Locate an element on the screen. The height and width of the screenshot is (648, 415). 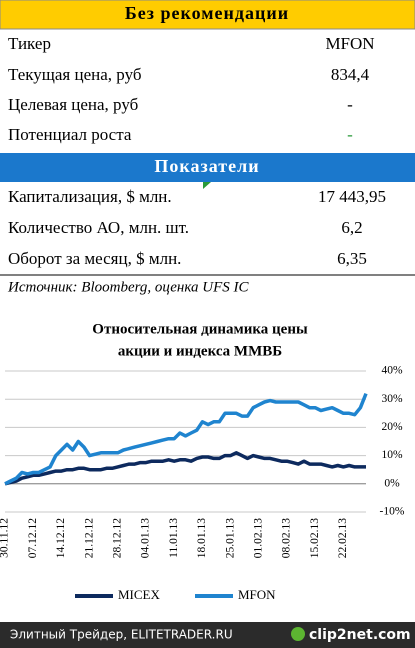
footer-site: Элитный Трейдер, ELITETRADER.RU is located at coordinates (121, 635).